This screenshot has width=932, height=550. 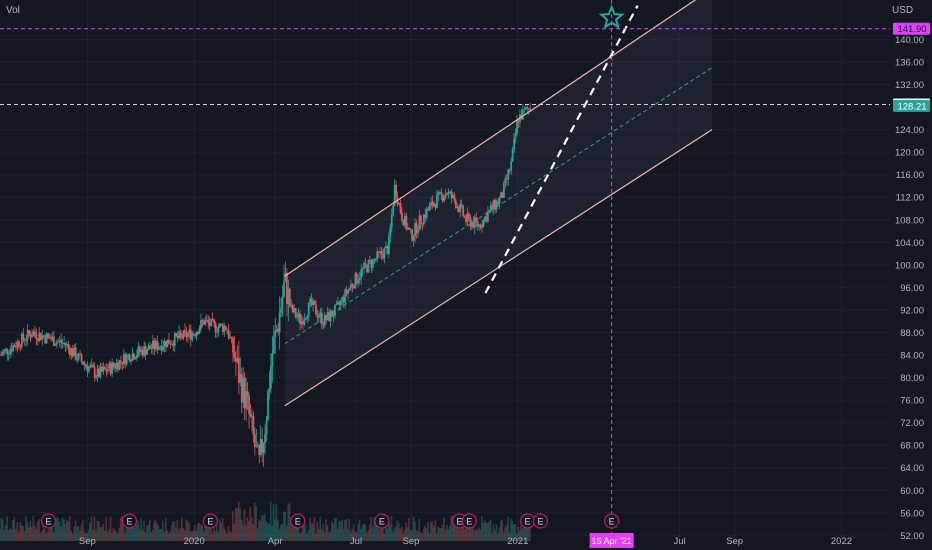 What do you see at coordinates (912, 288) in the screenshot?
I see `y-tick-label: 96.00` at bounding box center [912, 288].